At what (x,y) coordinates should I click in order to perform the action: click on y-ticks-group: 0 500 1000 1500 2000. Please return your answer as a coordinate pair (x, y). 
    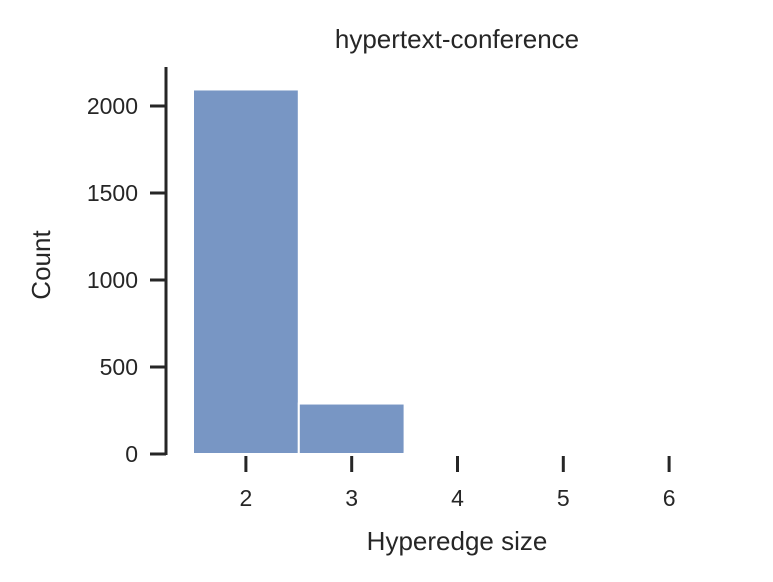
    Looking at the image, I should click on (126, 280).